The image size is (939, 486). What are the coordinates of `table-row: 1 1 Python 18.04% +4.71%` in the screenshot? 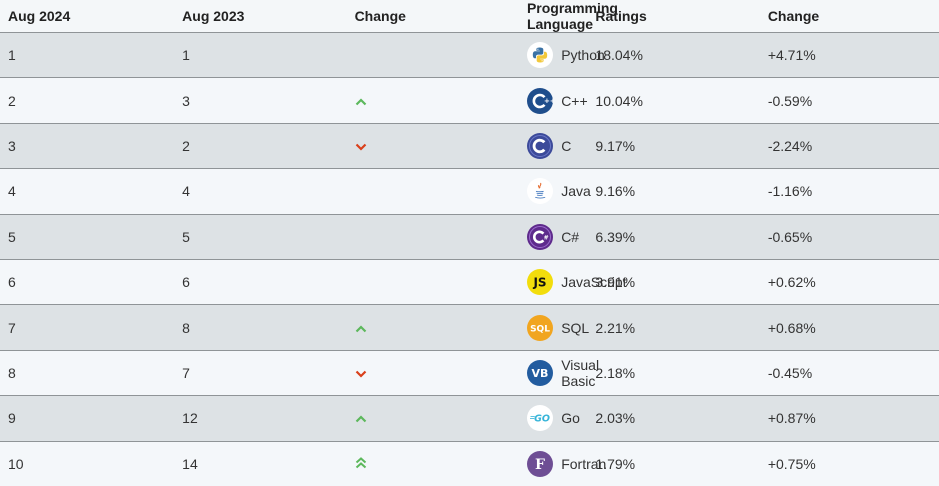 It's located at (469, 55).